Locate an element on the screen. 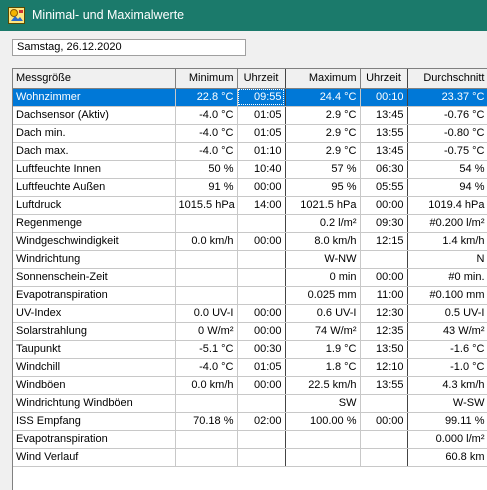 This screenshot has width=487, height=490. cell-maximum: W-NW is located at coordinates (323, 259).